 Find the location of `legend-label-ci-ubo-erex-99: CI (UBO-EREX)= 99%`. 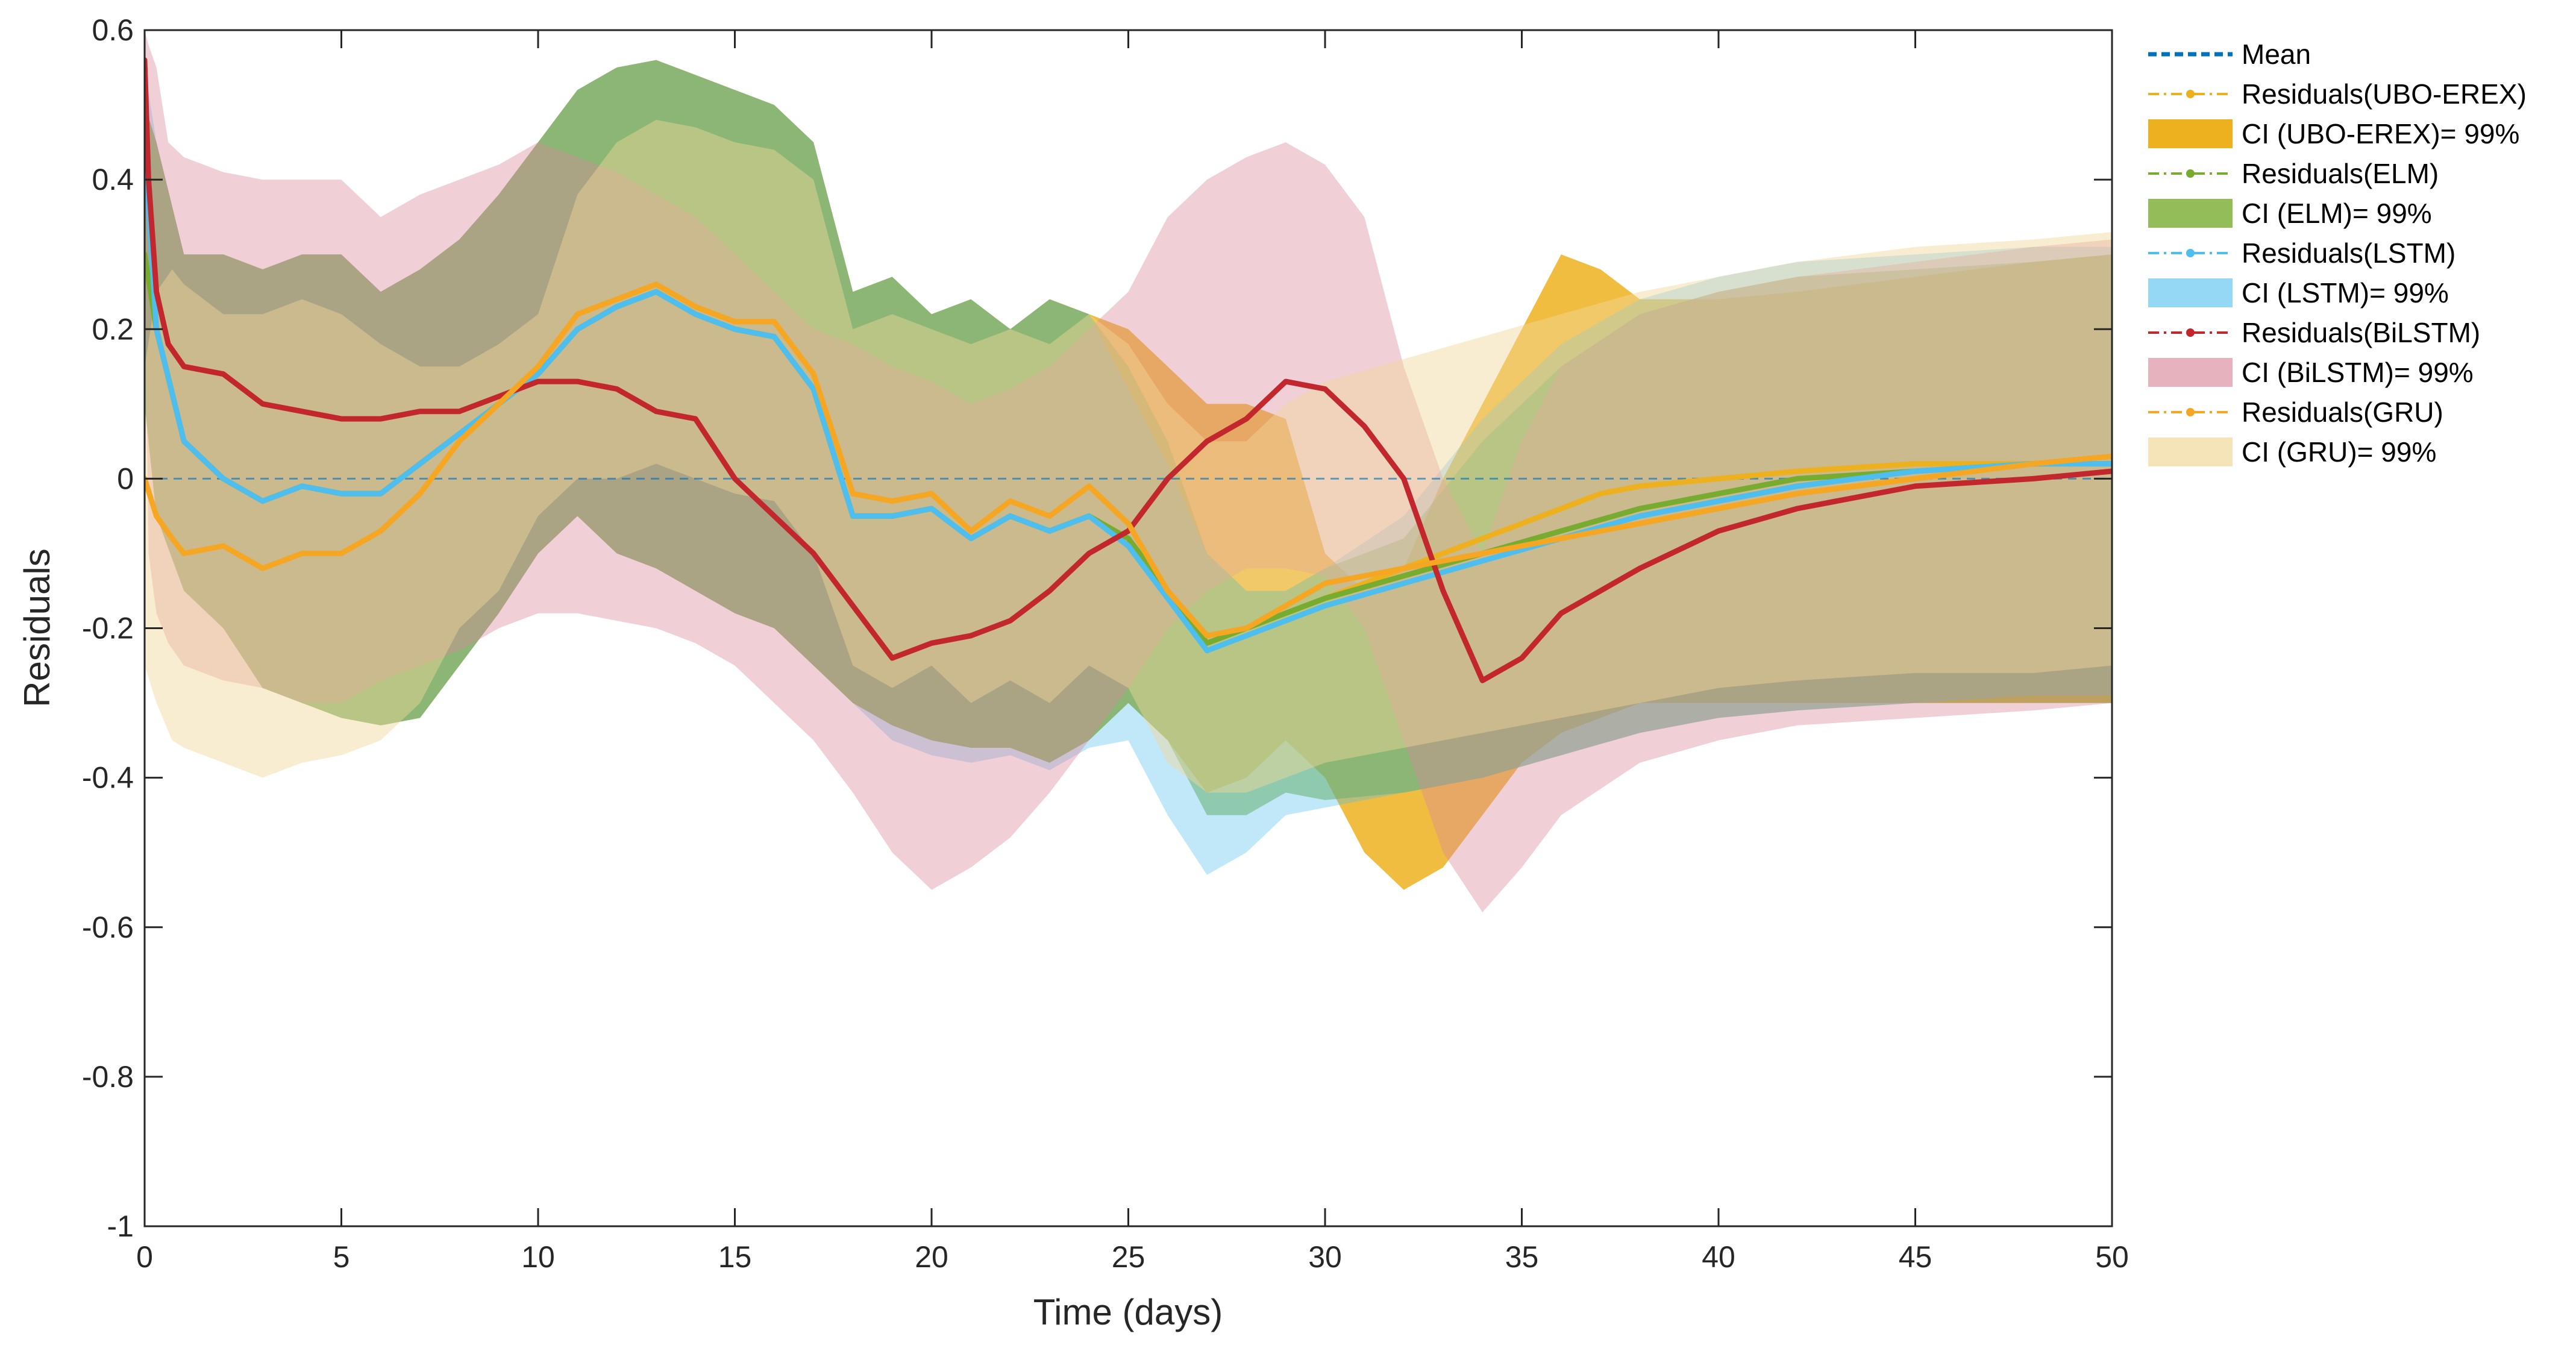

legend-label-ci-ubo-erex-99: CI (UBO-EREX)= 99% is located at coordinates (2380, 133).